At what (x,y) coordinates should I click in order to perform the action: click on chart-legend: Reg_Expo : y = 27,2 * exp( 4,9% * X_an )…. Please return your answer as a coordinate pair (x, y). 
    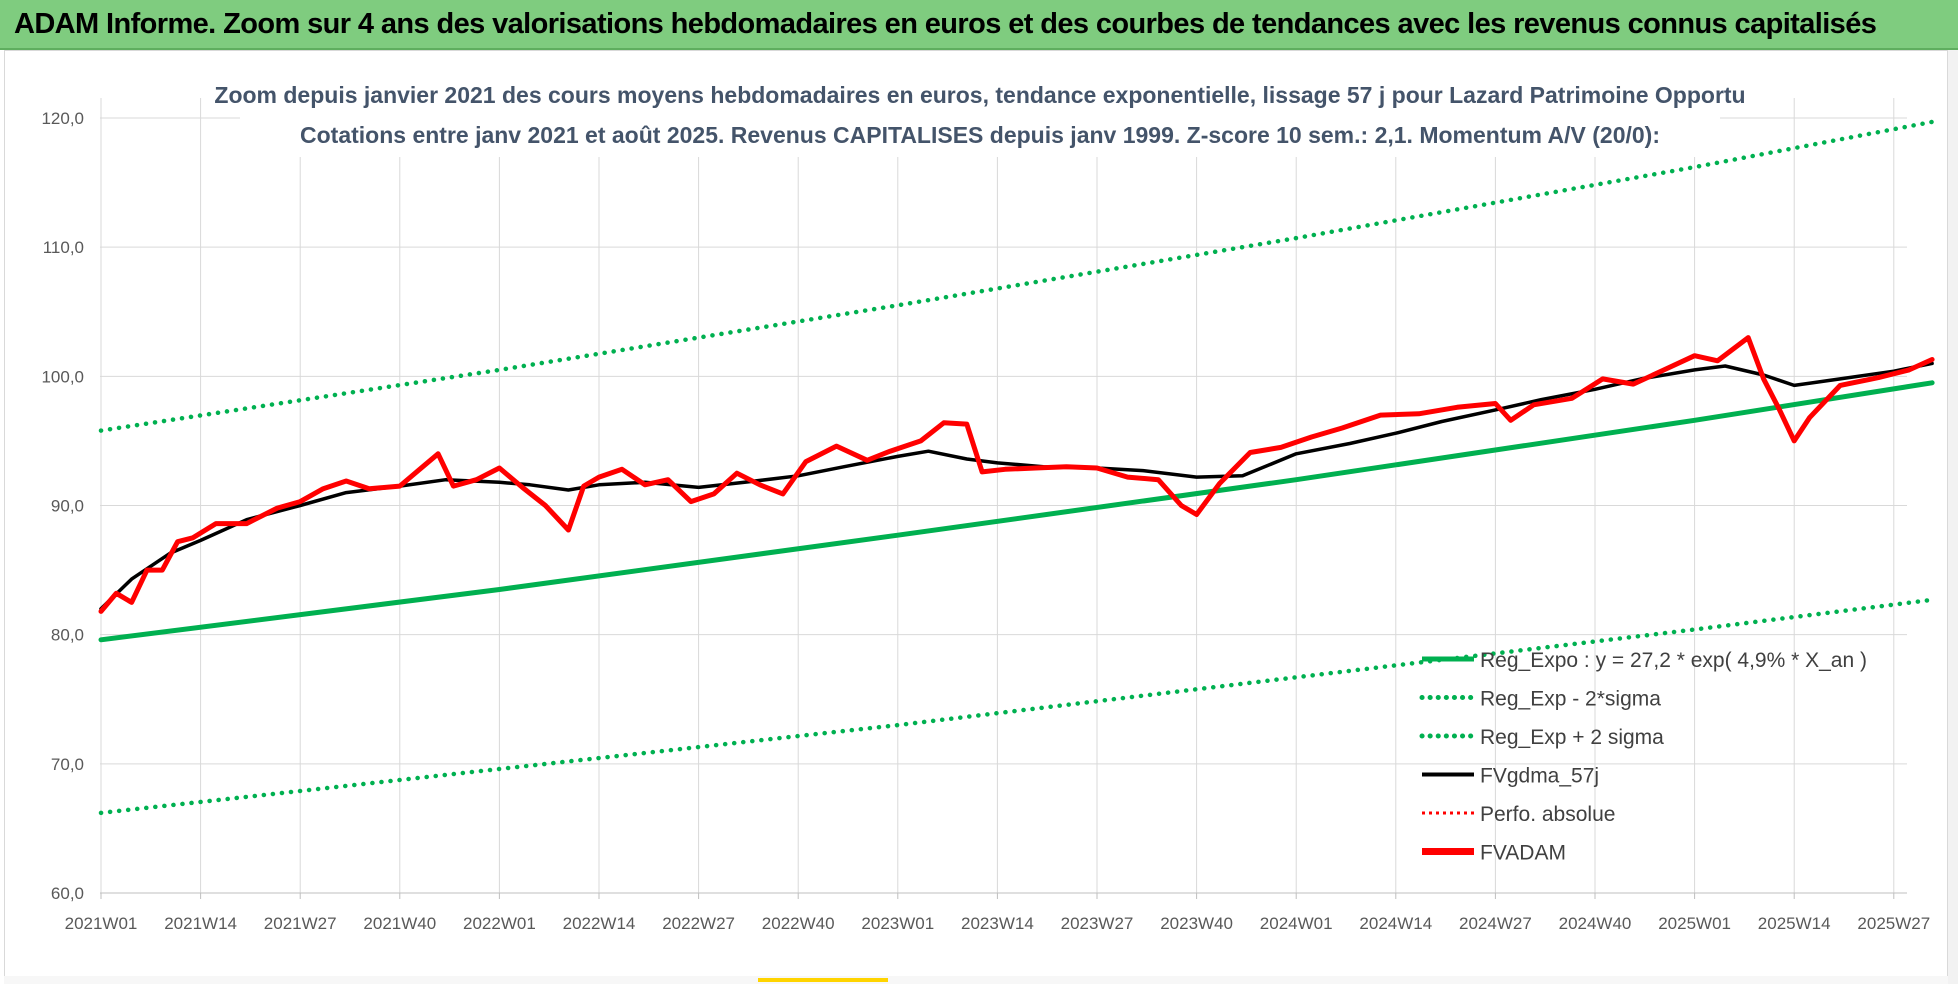
    Looking at the image, I should click on (1643, 757).